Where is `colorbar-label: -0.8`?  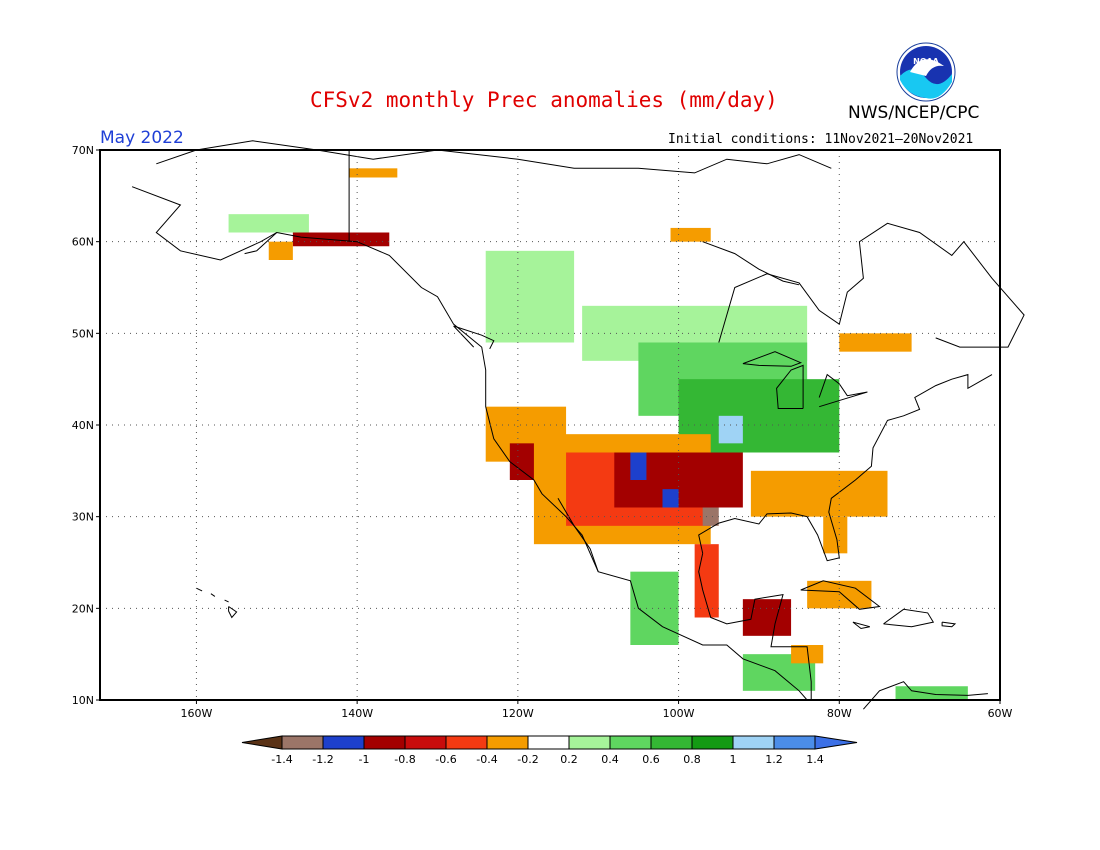
colorbar-label: -0.8 is located at coordinates (404, 759).